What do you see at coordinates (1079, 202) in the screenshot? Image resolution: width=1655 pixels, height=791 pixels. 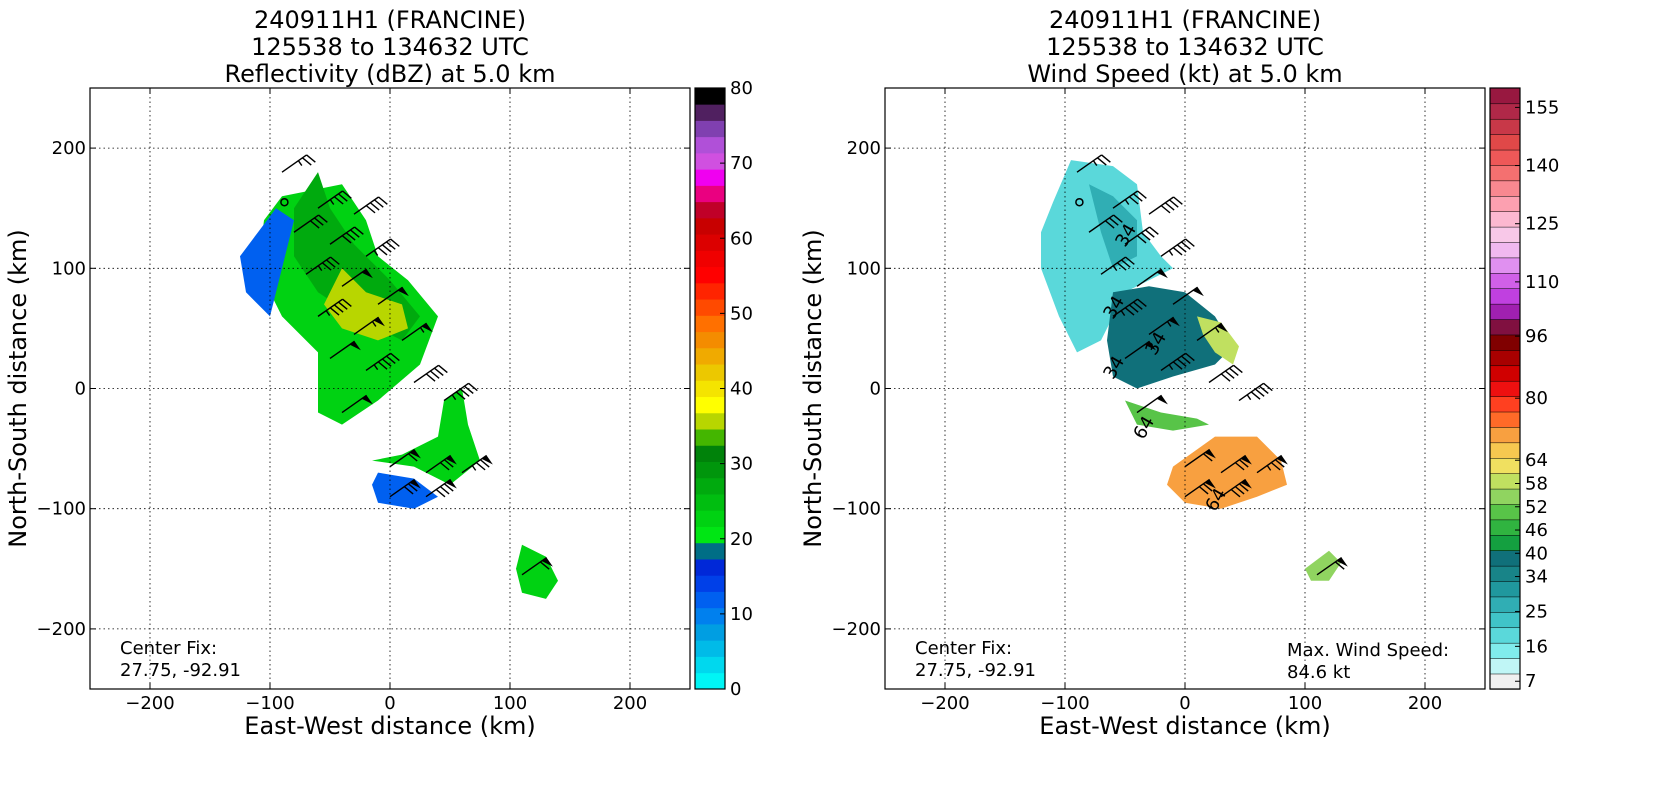 I see `storm-center-marker` at bounding box center [1079, 202].